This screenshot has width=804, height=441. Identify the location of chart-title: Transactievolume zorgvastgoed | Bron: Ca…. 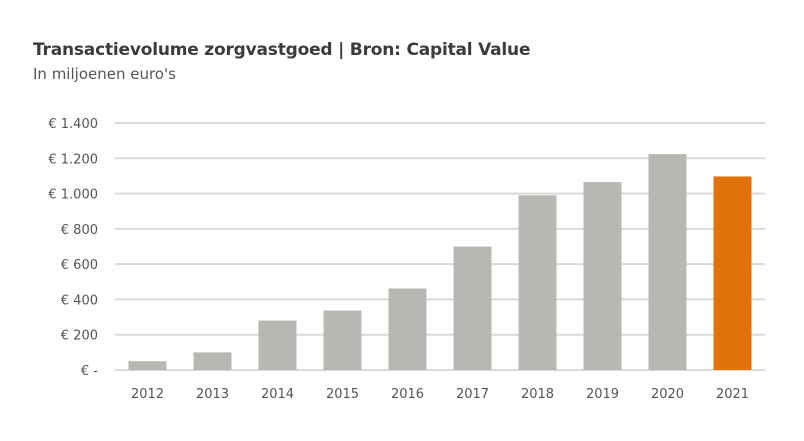
(282, 50).